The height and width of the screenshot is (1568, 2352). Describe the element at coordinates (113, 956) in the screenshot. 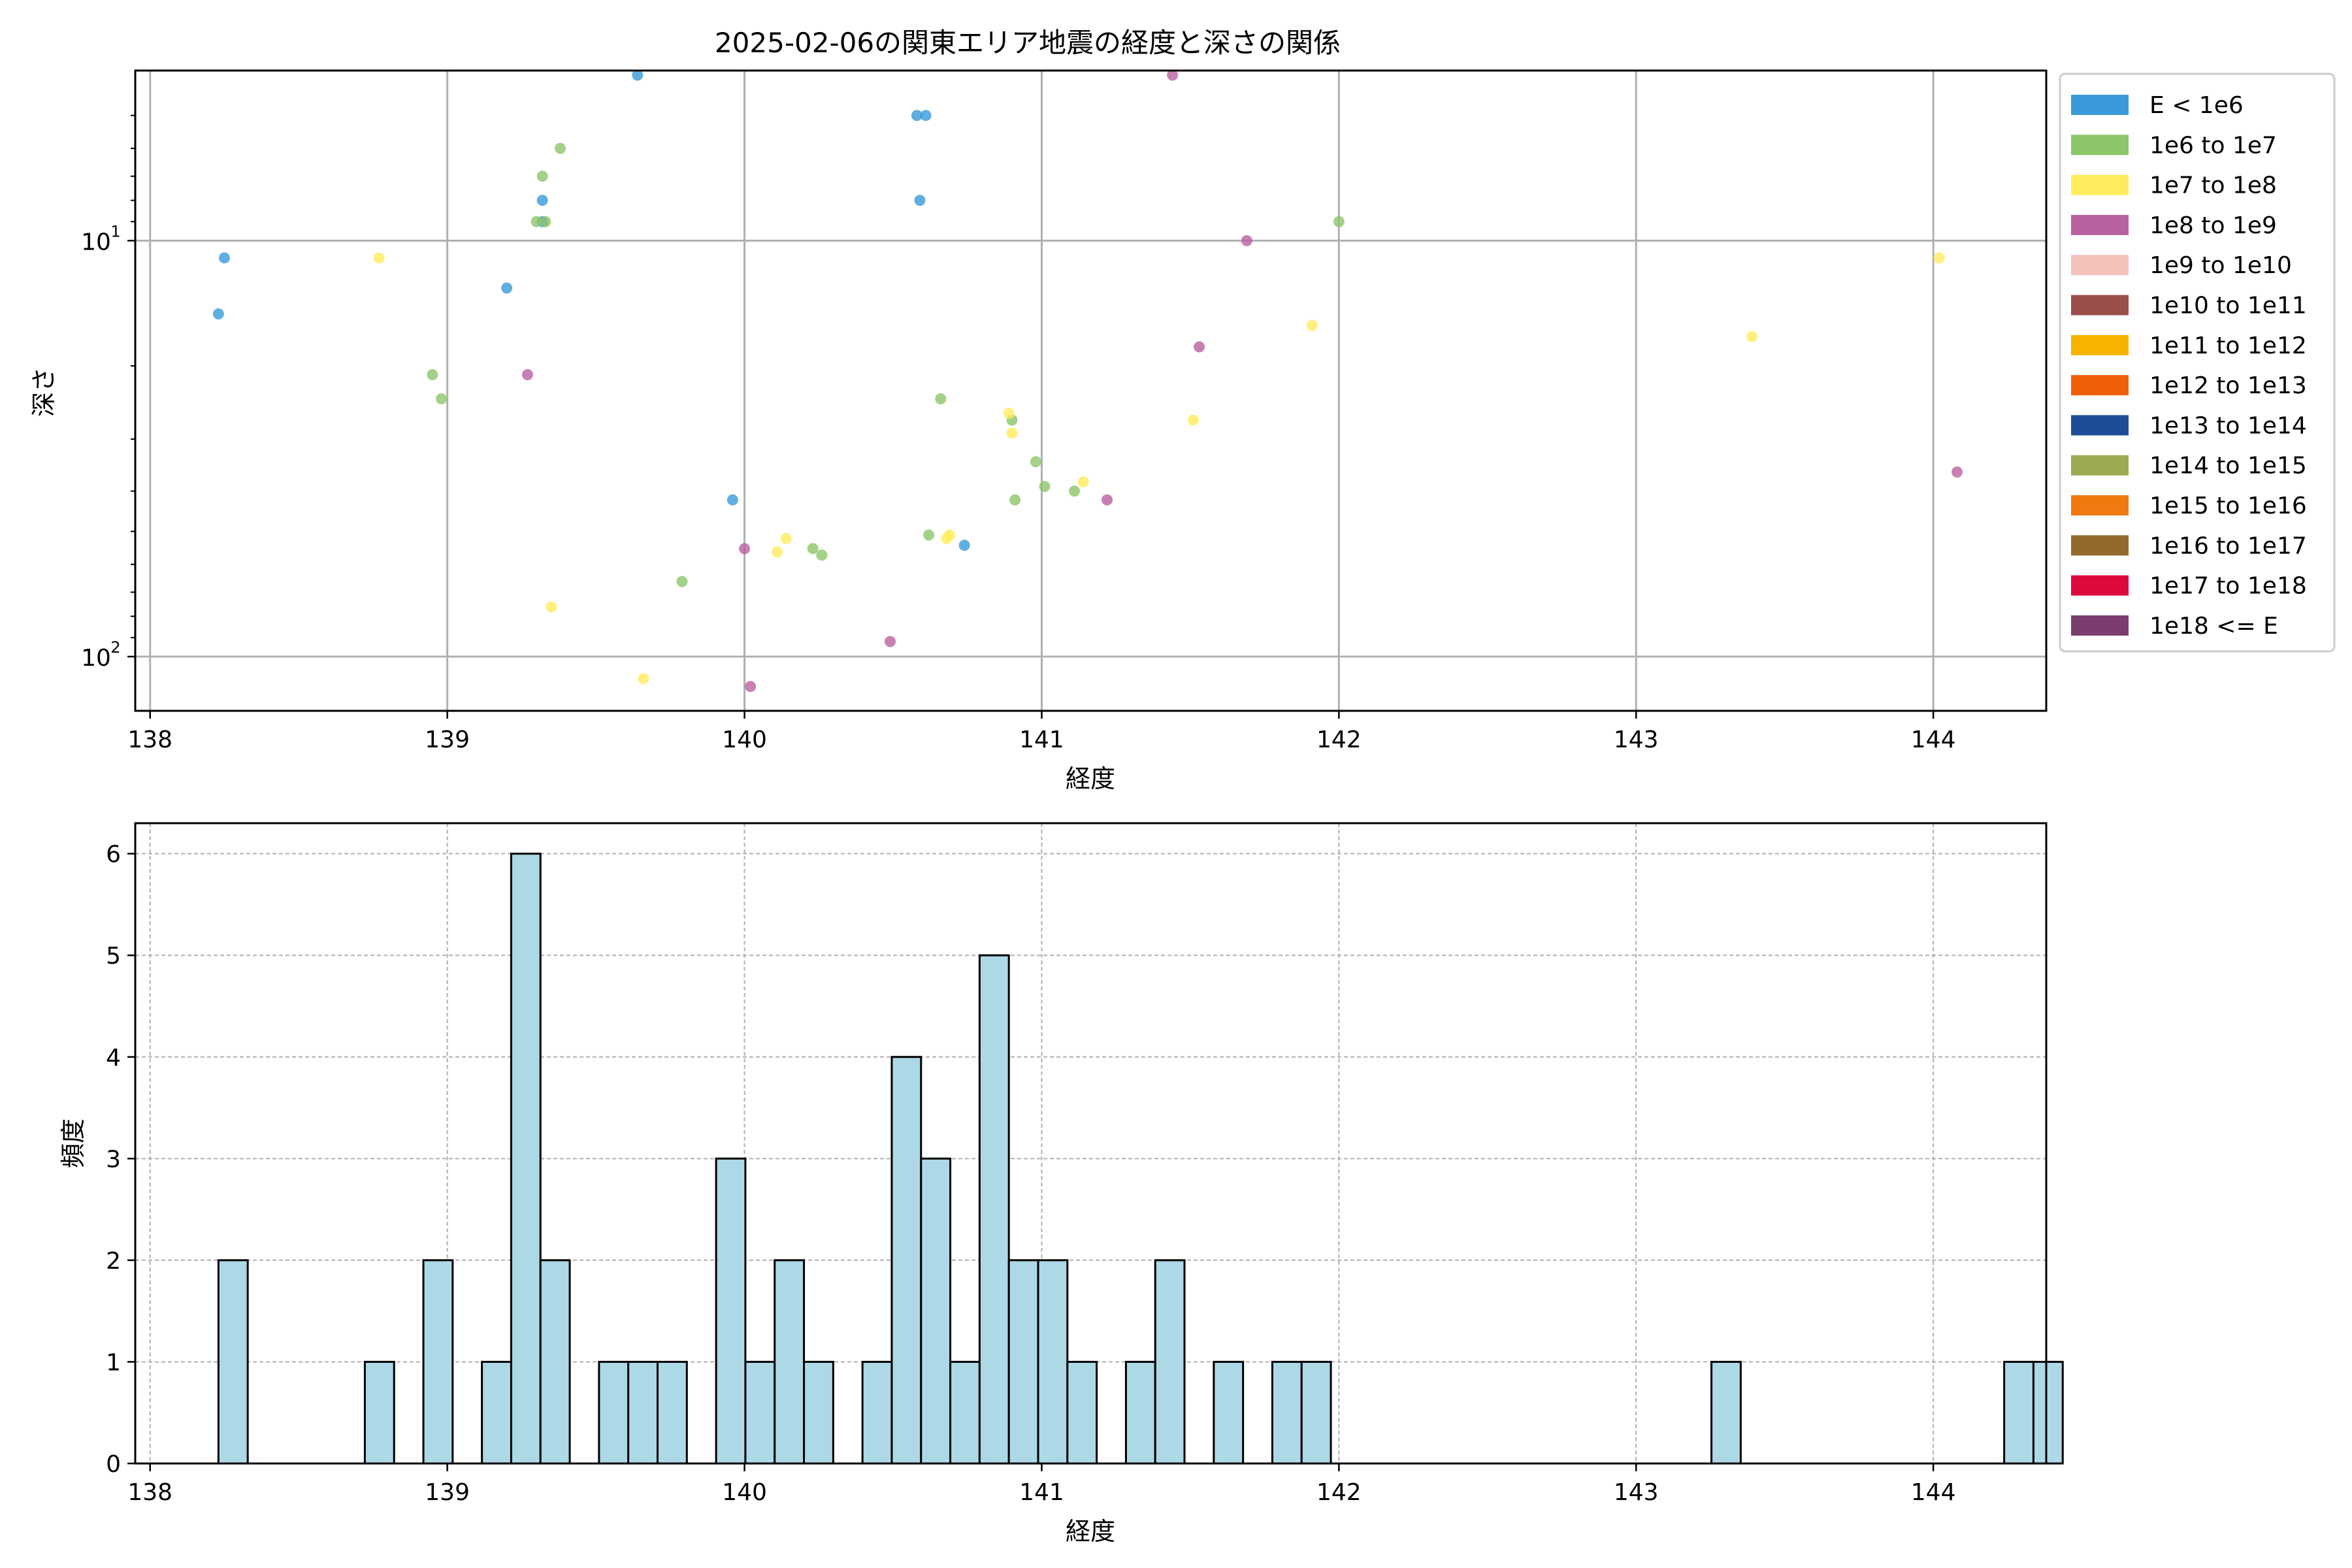

I see `histogram-y-tick-label: 5` at that location.